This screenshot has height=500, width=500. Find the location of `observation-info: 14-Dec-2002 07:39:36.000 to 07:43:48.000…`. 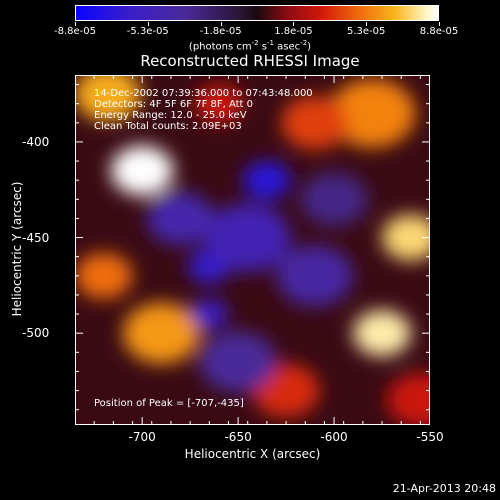

observation-info: 14-Dec-2002 07:39:36.000 to 07:43:48.000… is located at coordinates (203, 110).